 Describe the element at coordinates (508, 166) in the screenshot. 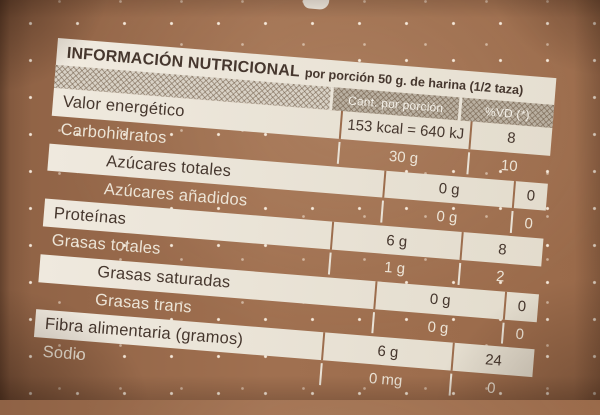

I see `dv-cell: 10` at that location.